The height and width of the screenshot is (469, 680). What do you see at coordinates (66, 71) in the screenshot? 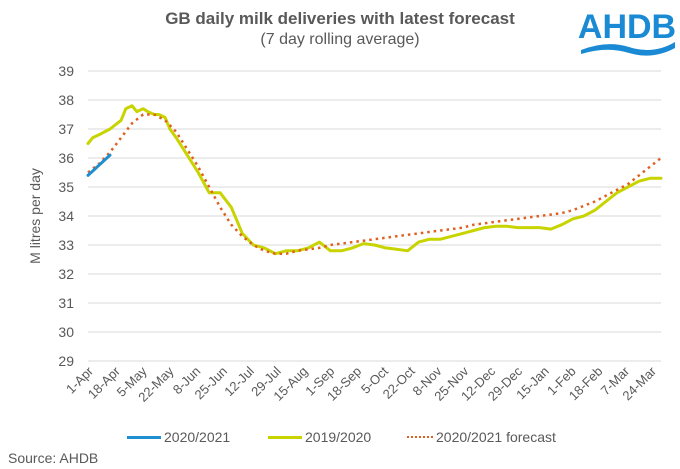
I see `y-tick-label: 39` at bounding box center [66, 71].